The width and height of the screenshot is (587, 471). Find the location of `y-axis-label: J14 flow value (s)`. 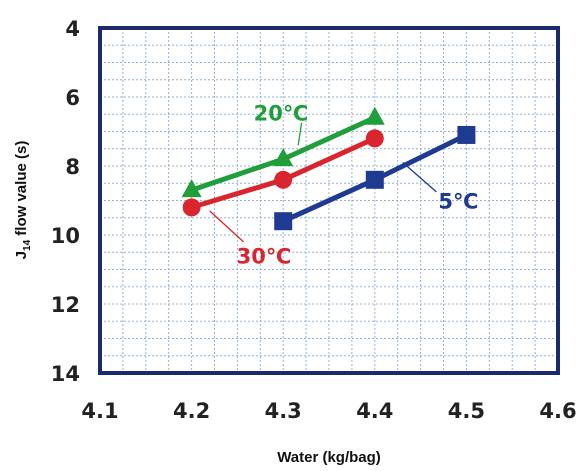

y-axis-label: J14 flow value (s) is located at coordinates (23, 200).